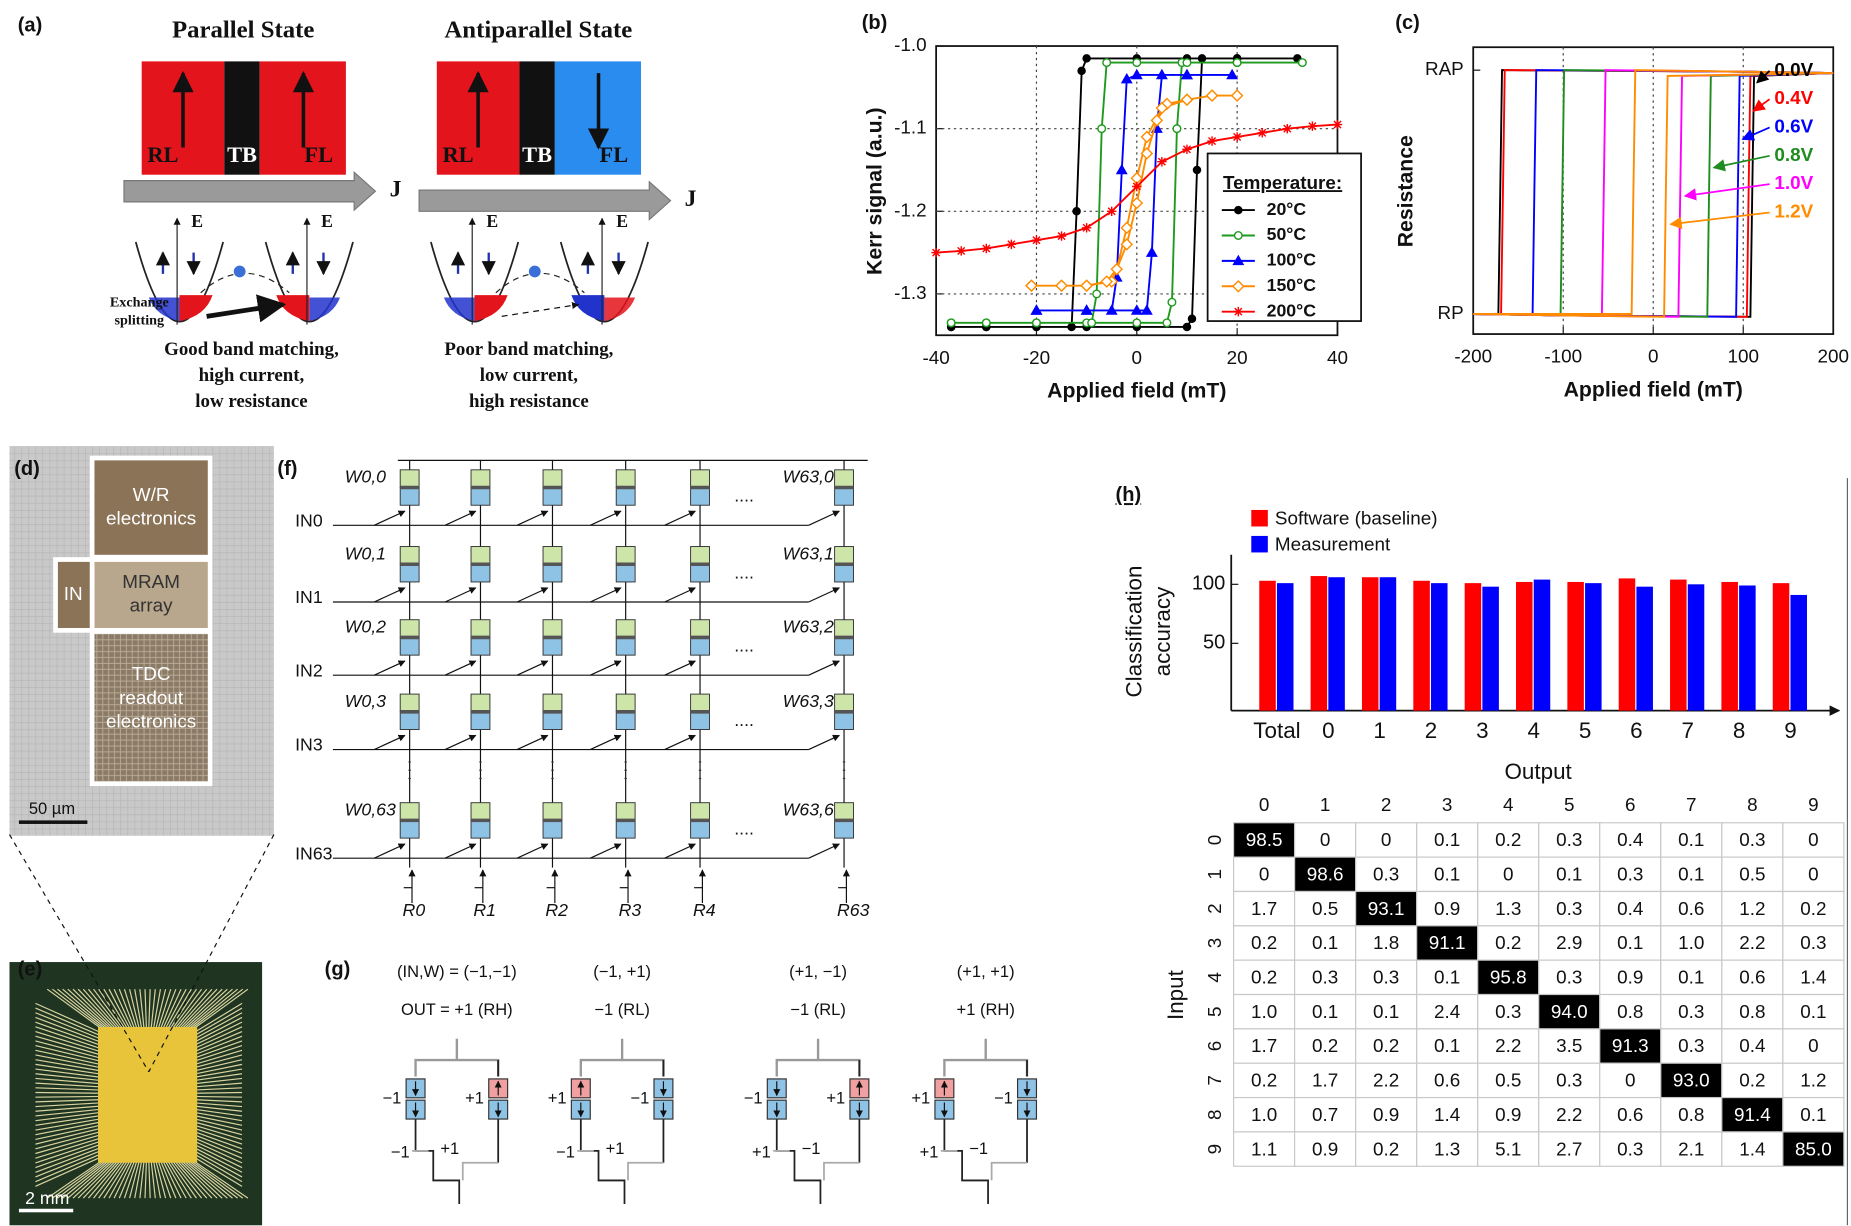  I want to click on weight-label: W63,2, so click(808, 627).